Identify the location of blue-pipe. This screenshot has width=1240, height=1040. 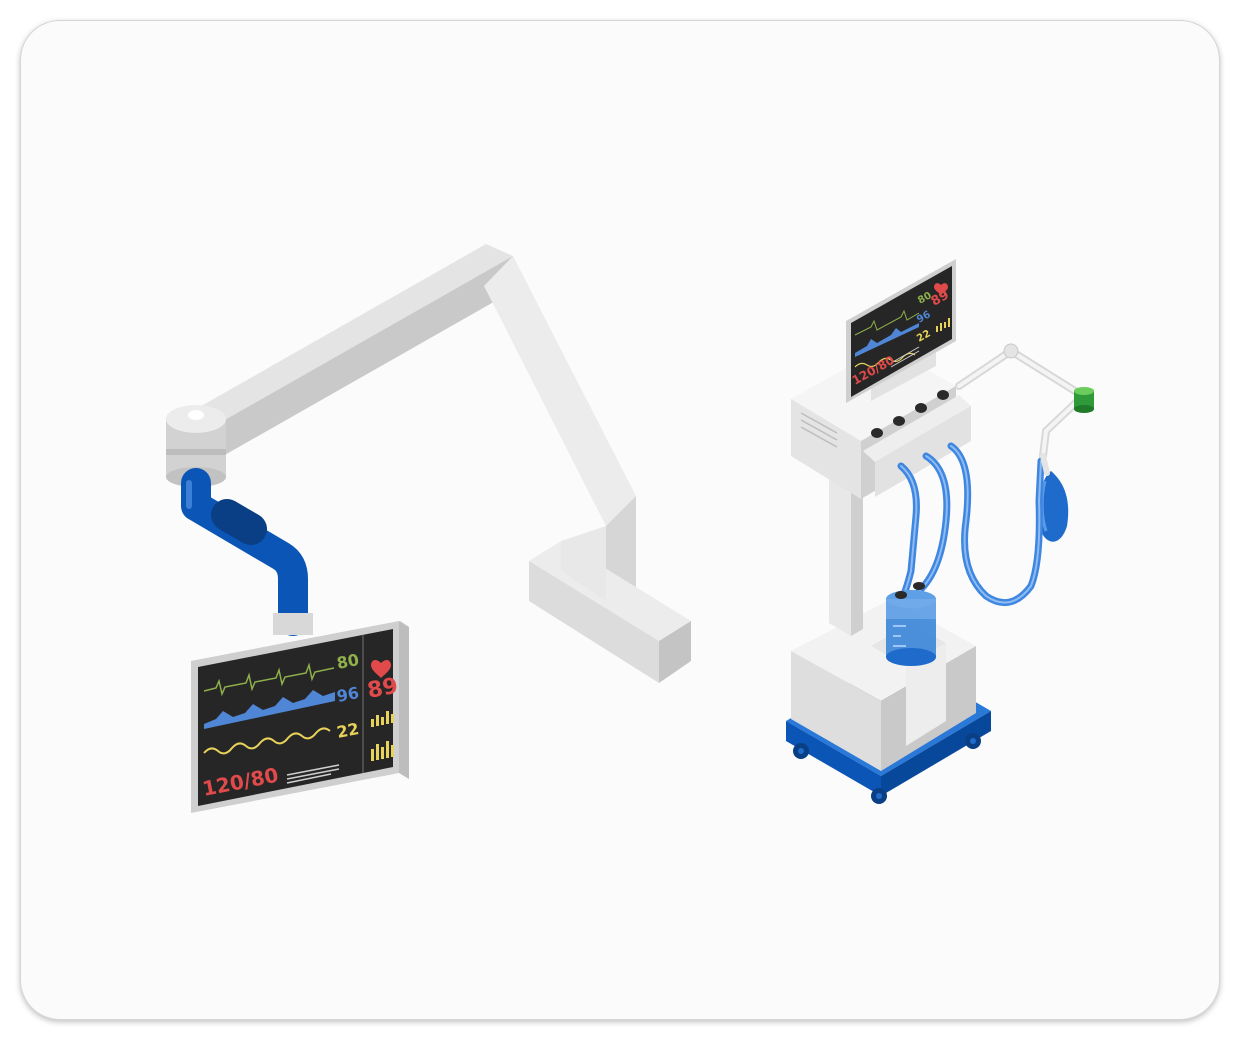
(247, 552).